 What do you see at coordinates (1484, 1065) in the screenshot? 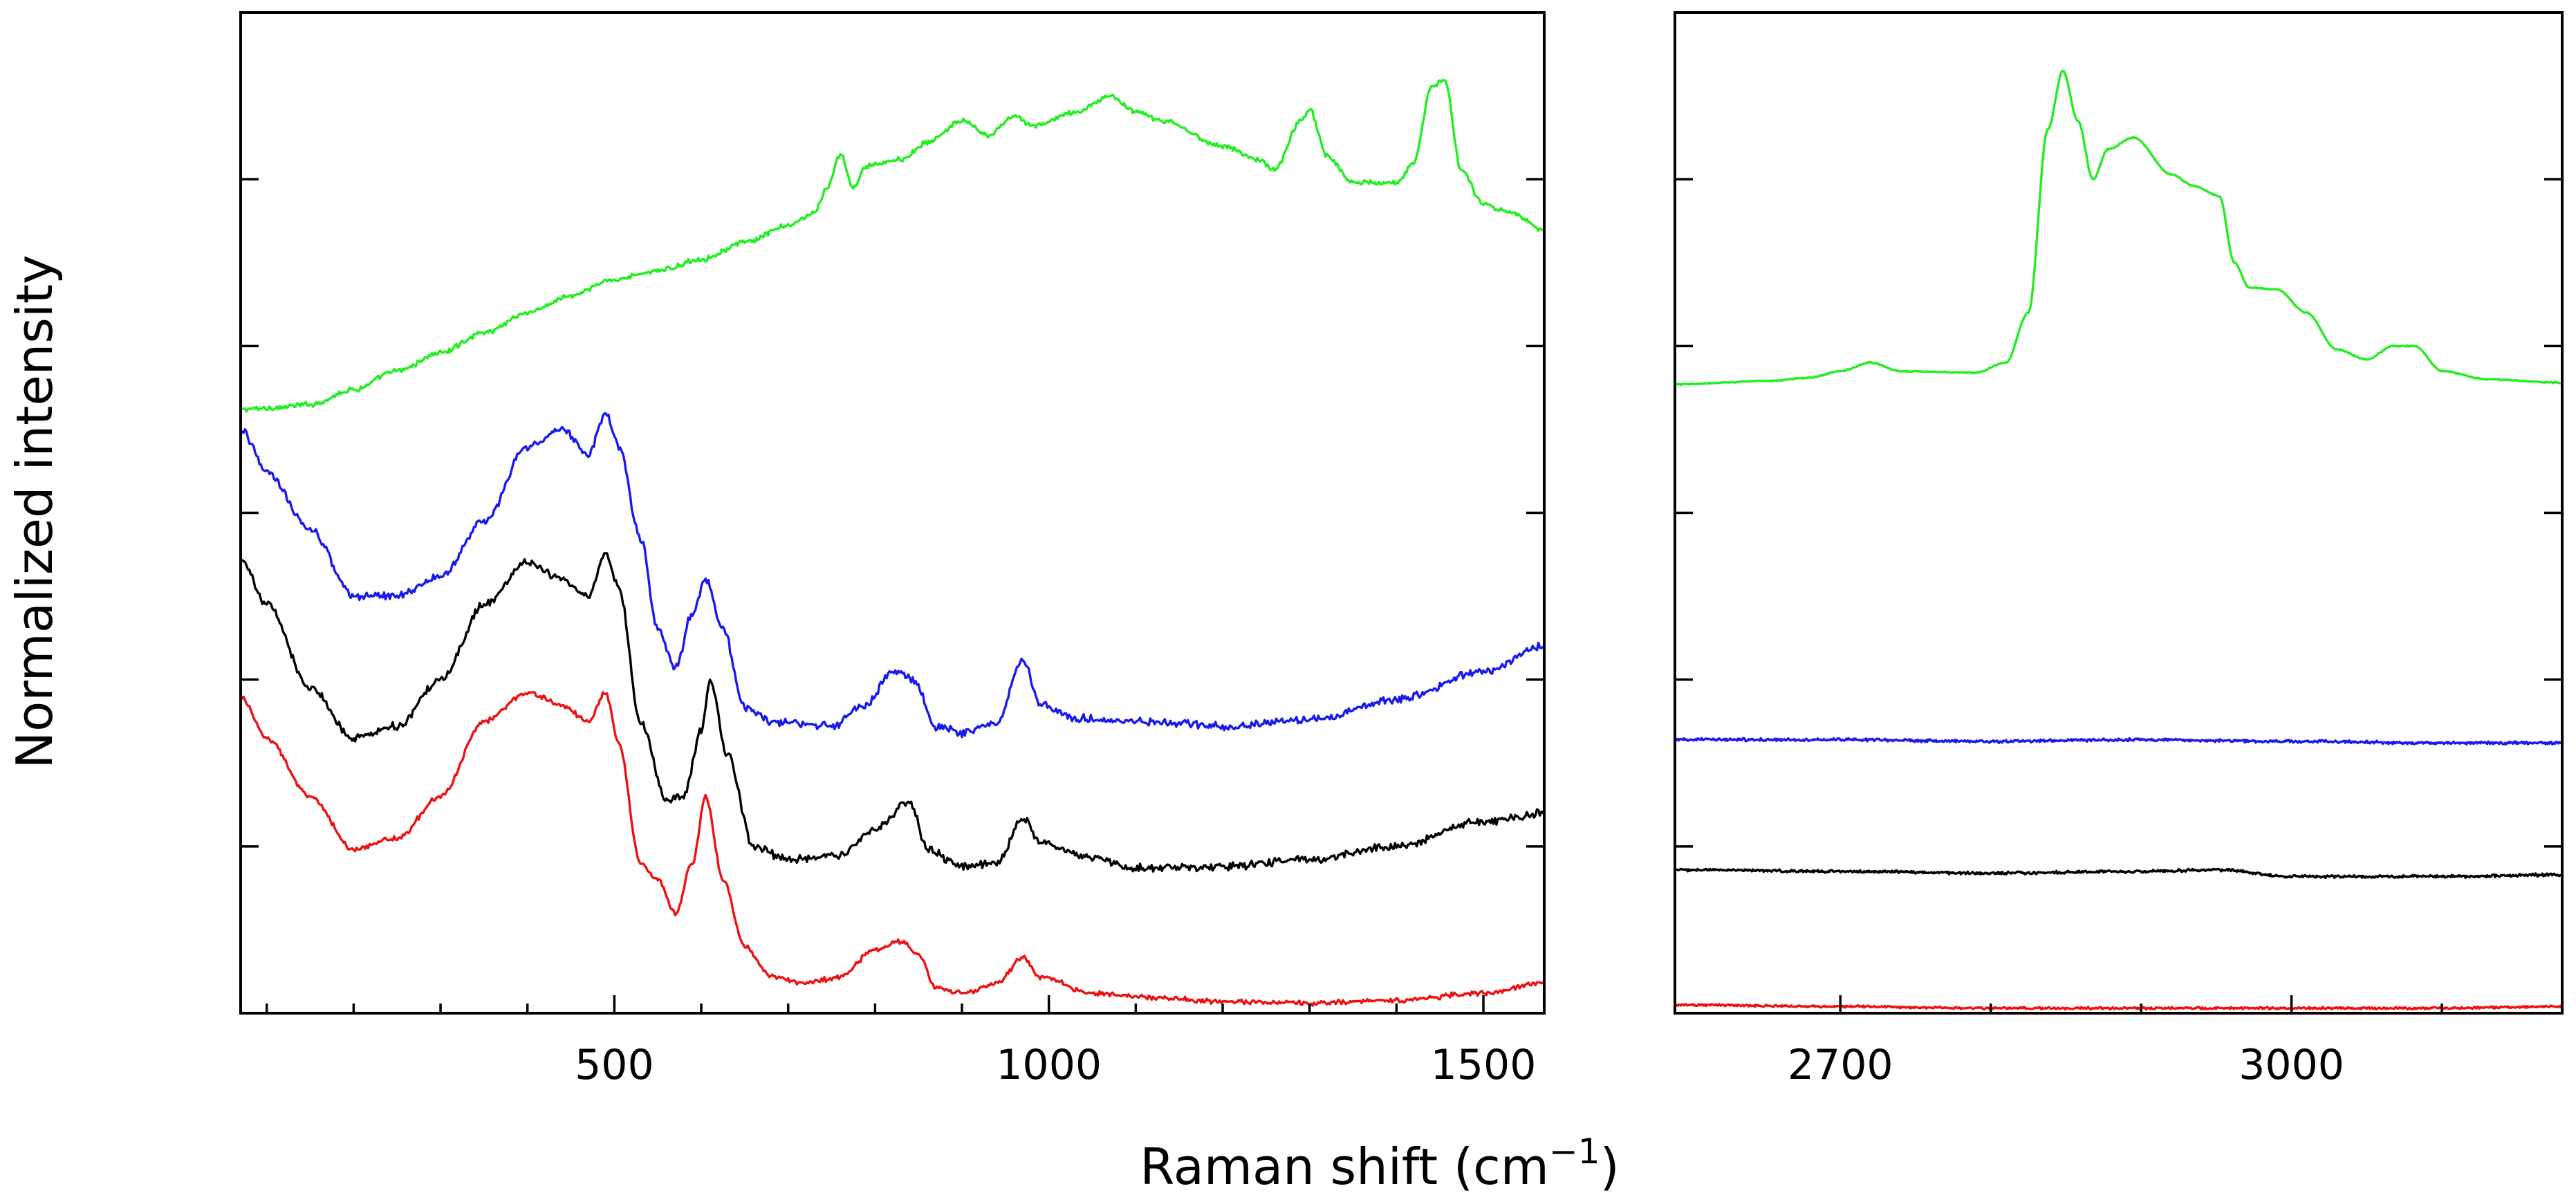
I see `x-tick-label: 1500` at bounding box center [1484, 1065].